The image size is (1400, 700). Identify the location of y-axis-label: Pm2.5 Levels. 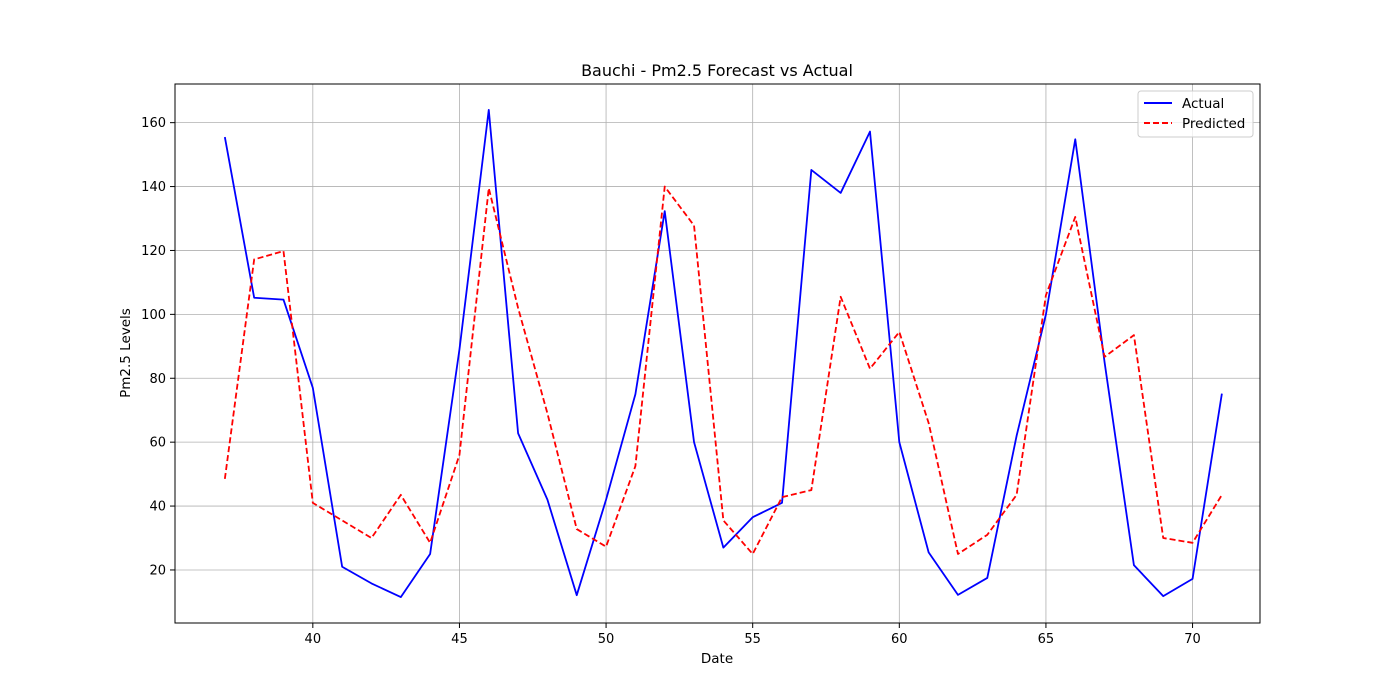
(126, 353).